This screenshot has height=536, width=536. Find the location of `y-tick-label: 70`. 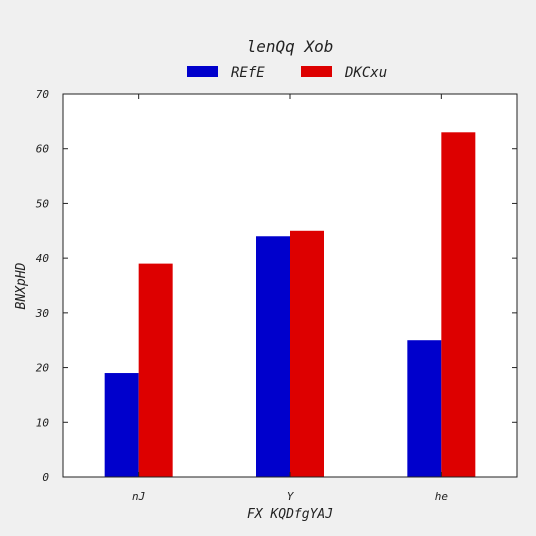

y-tick-label: 70 is located at coordinates (43, 94).